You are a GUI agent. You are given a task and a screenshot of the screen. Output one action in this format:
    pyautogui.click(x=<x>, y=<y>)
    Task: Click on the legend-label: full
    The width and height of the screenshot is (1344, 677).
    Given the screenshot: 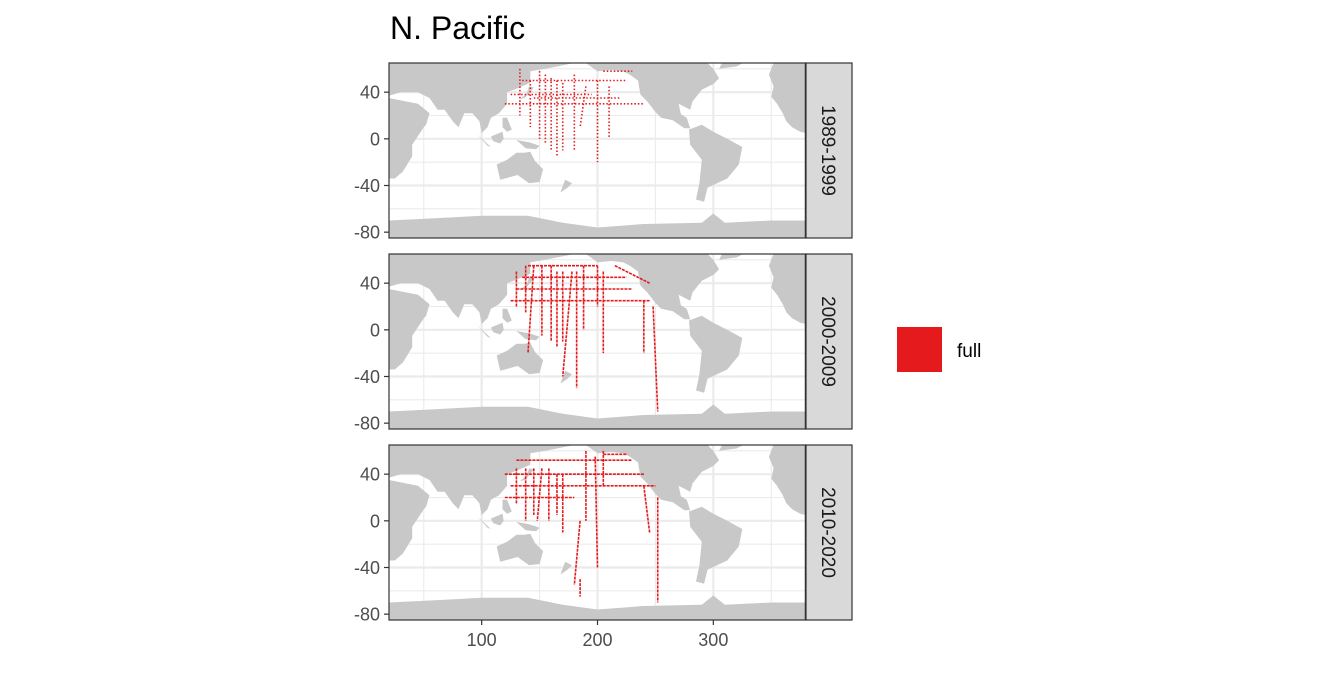 What is the action you would take?
    pyautogui.click(x=969, y=351)
    